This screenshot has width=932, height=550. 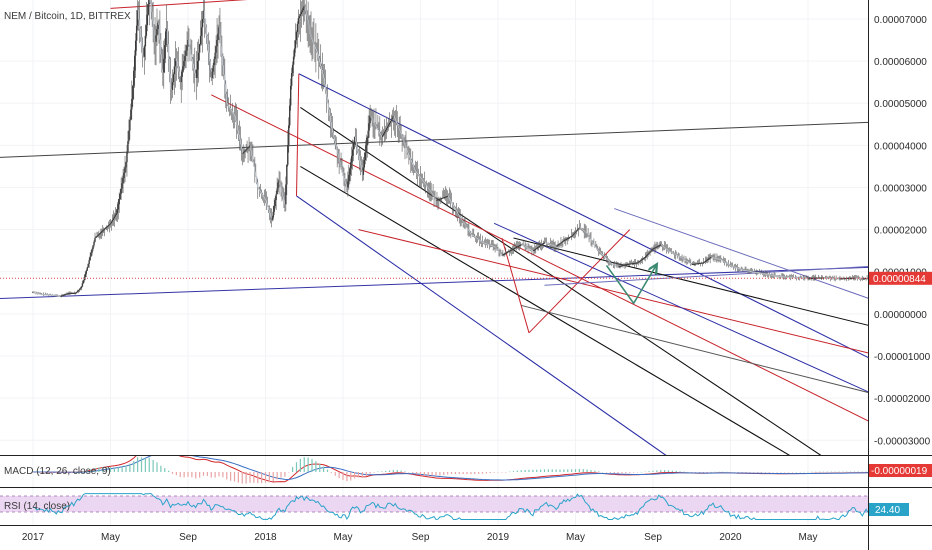 What do you see at coordinates (631, 284) in the screenshot?
I see `projection-arrow` at bounding box center [631, 284].